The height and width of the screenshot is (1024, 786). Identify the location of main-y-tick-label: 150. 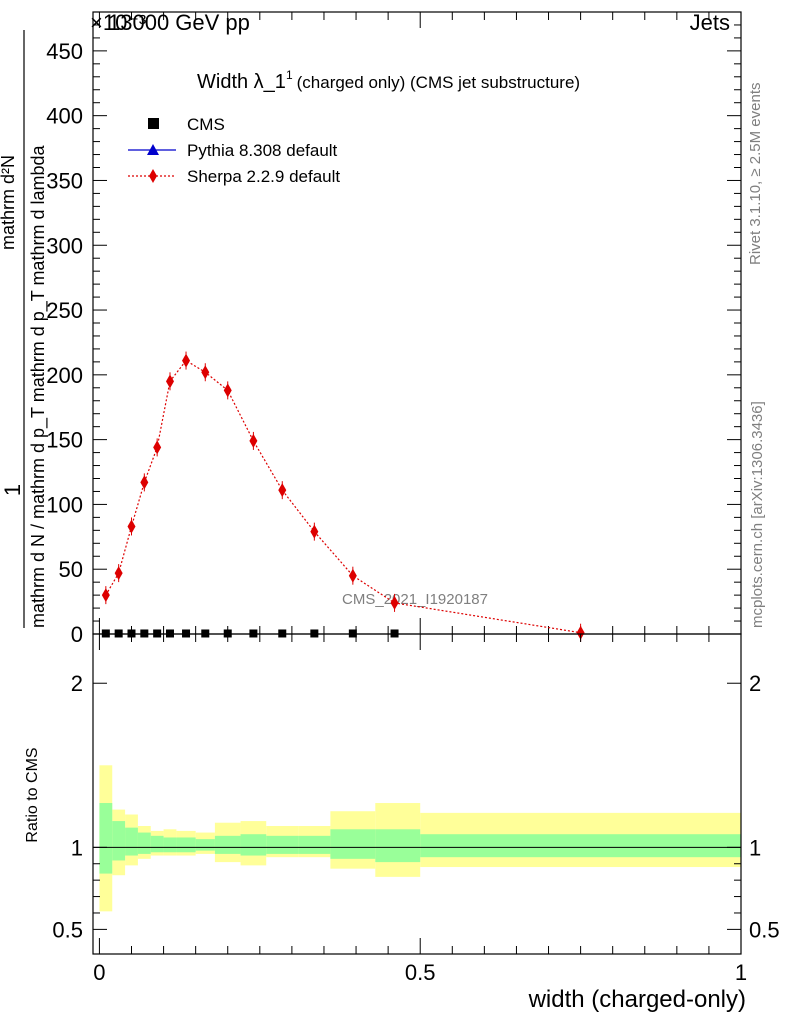
(64, 440).